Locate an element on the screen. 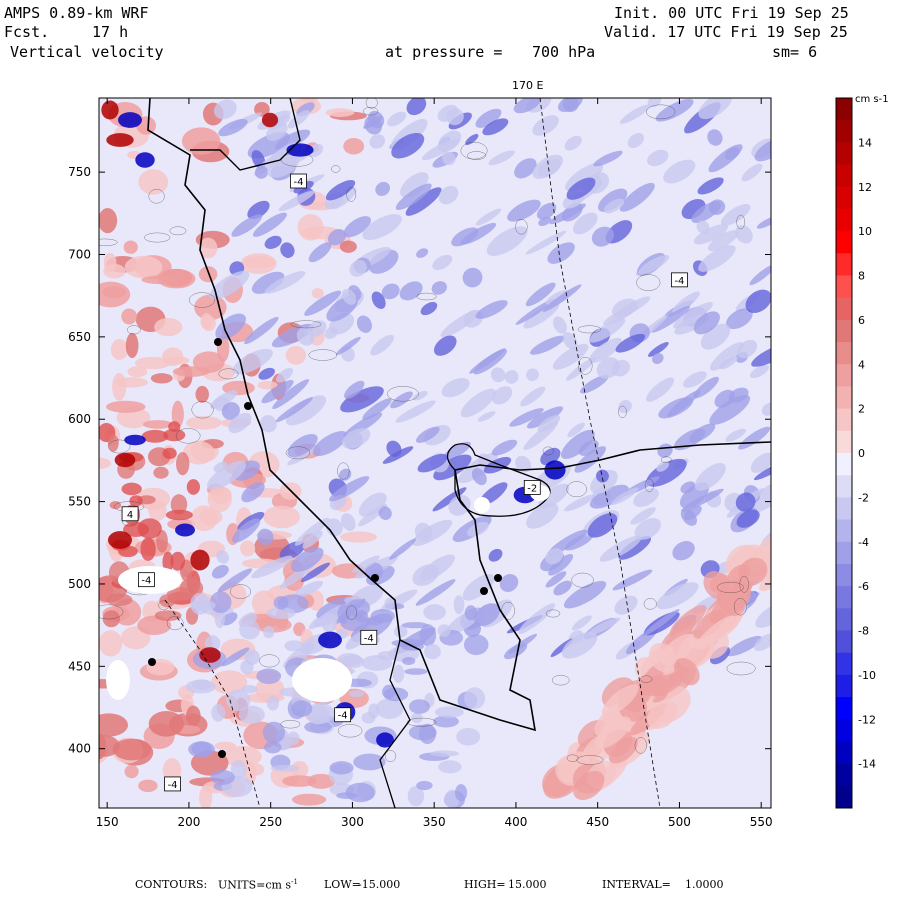  colorbar-label: -2 is located at coordinates (863, 497).